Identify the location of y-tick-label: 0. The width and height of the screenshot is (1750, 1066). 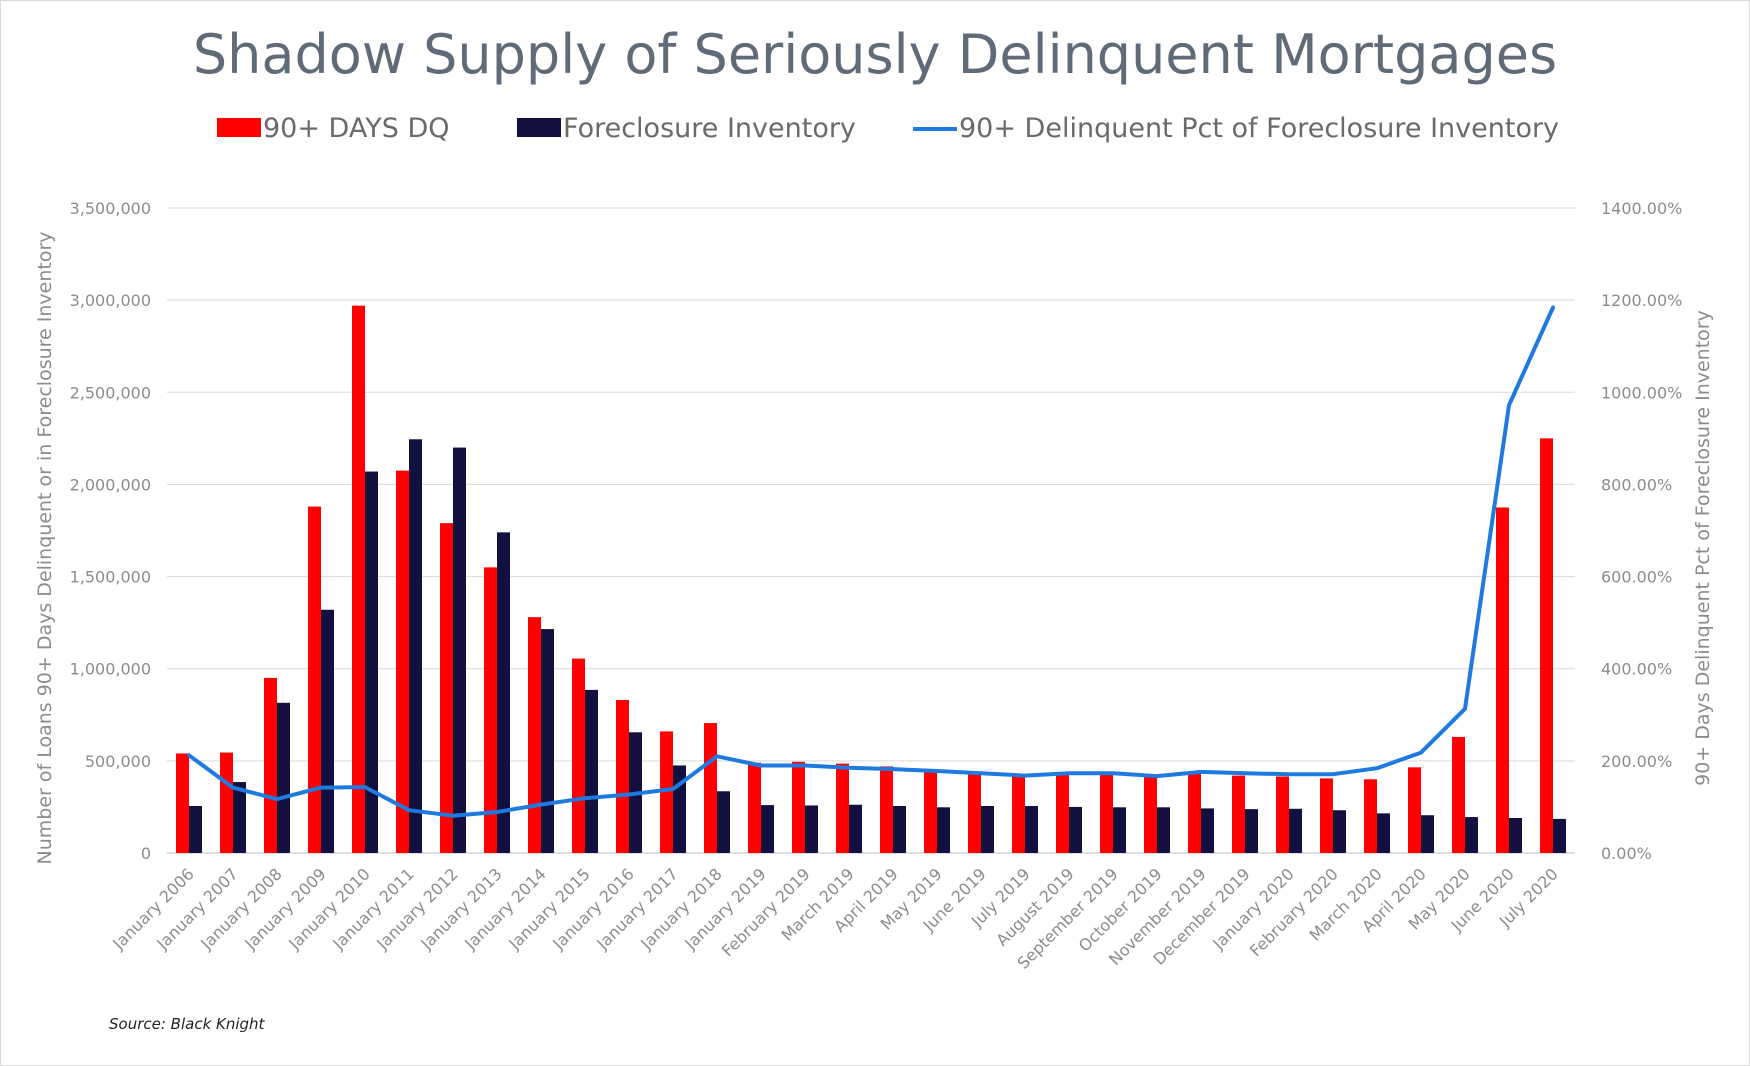
(146, 853).